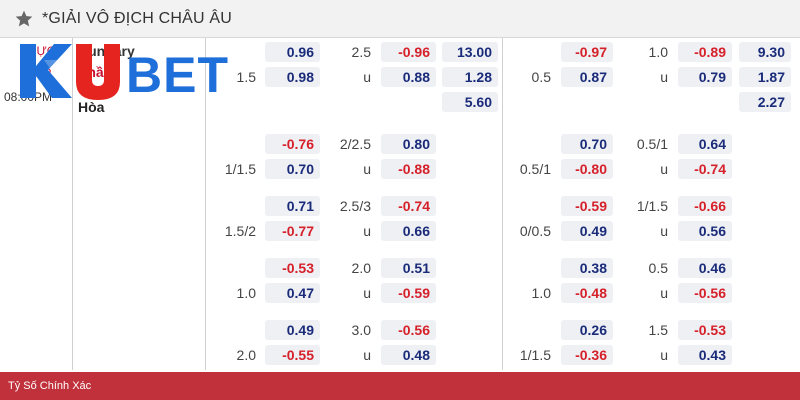 This screenshot has width=800, height=400. I want to click on odds-cell: 0.26, so click(587, 330).